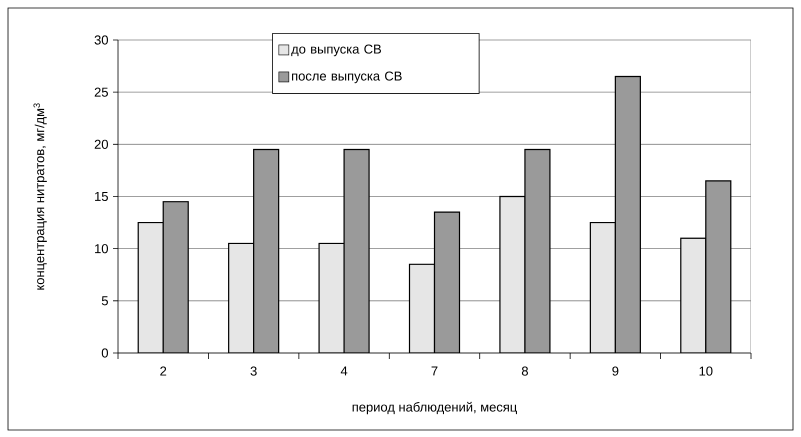 This screenshot has width=801, height=437. What do you see at coordinates (101, 144) in the screenshot?
I see `y-tick-label: 20` at bounding box center [101, 144].